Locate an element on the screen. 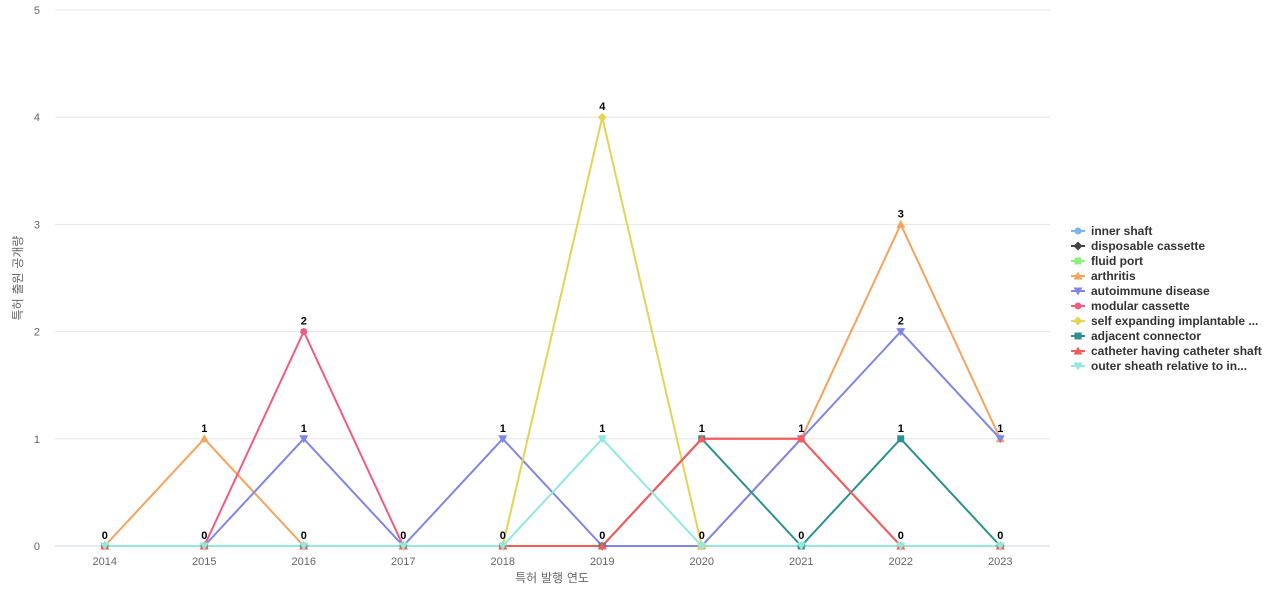 The height and width of the screenshot is (600, 1280). legend-label: disposable cassette is located at coordinates (1148, 246).